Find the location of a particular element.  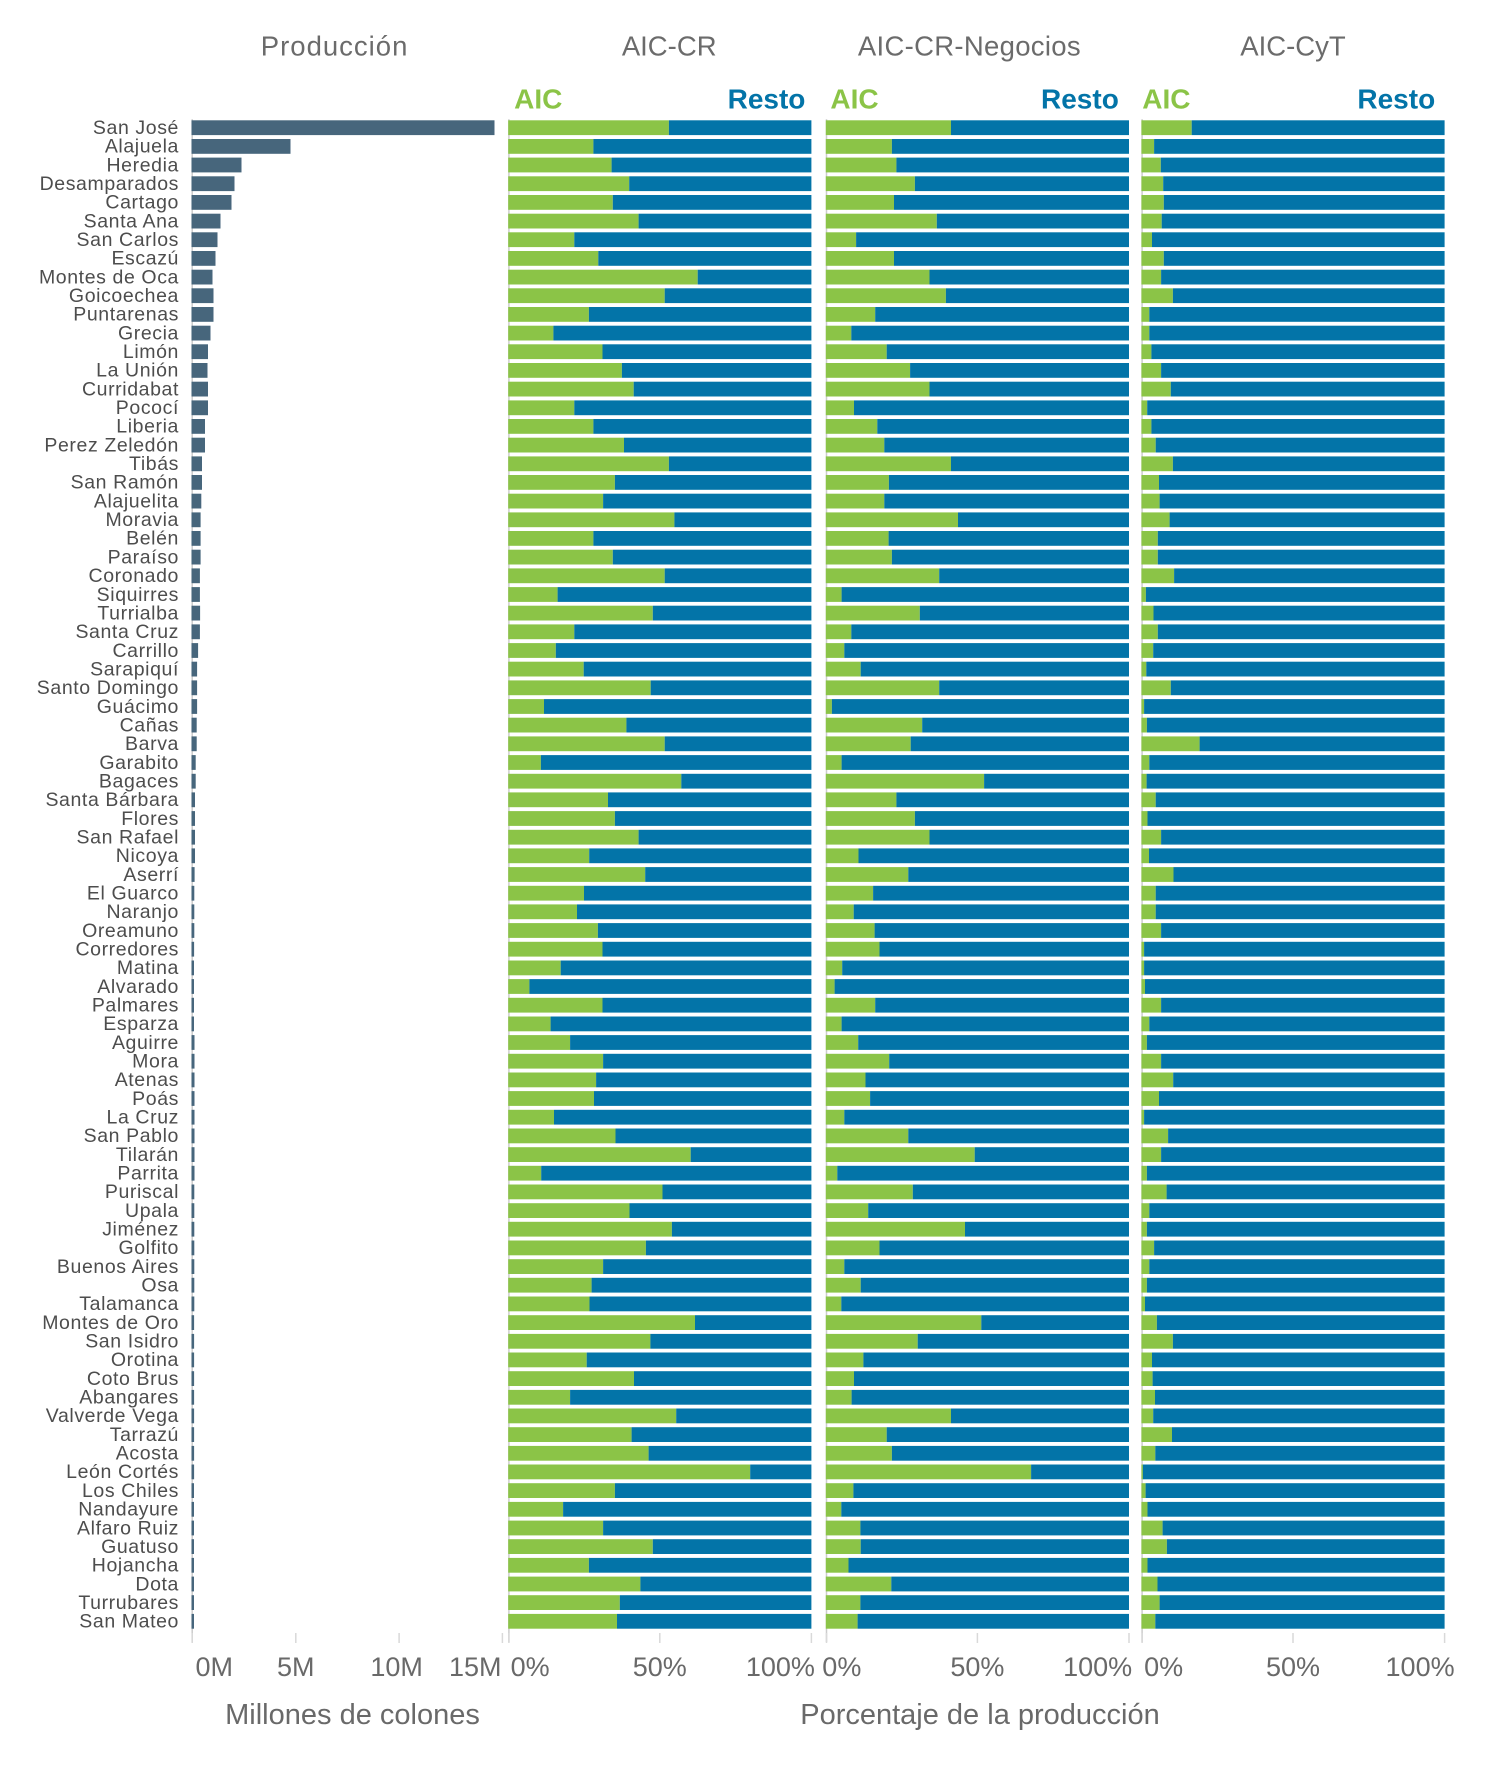

svg-text: Poás is located at coordinates (155, 1099).